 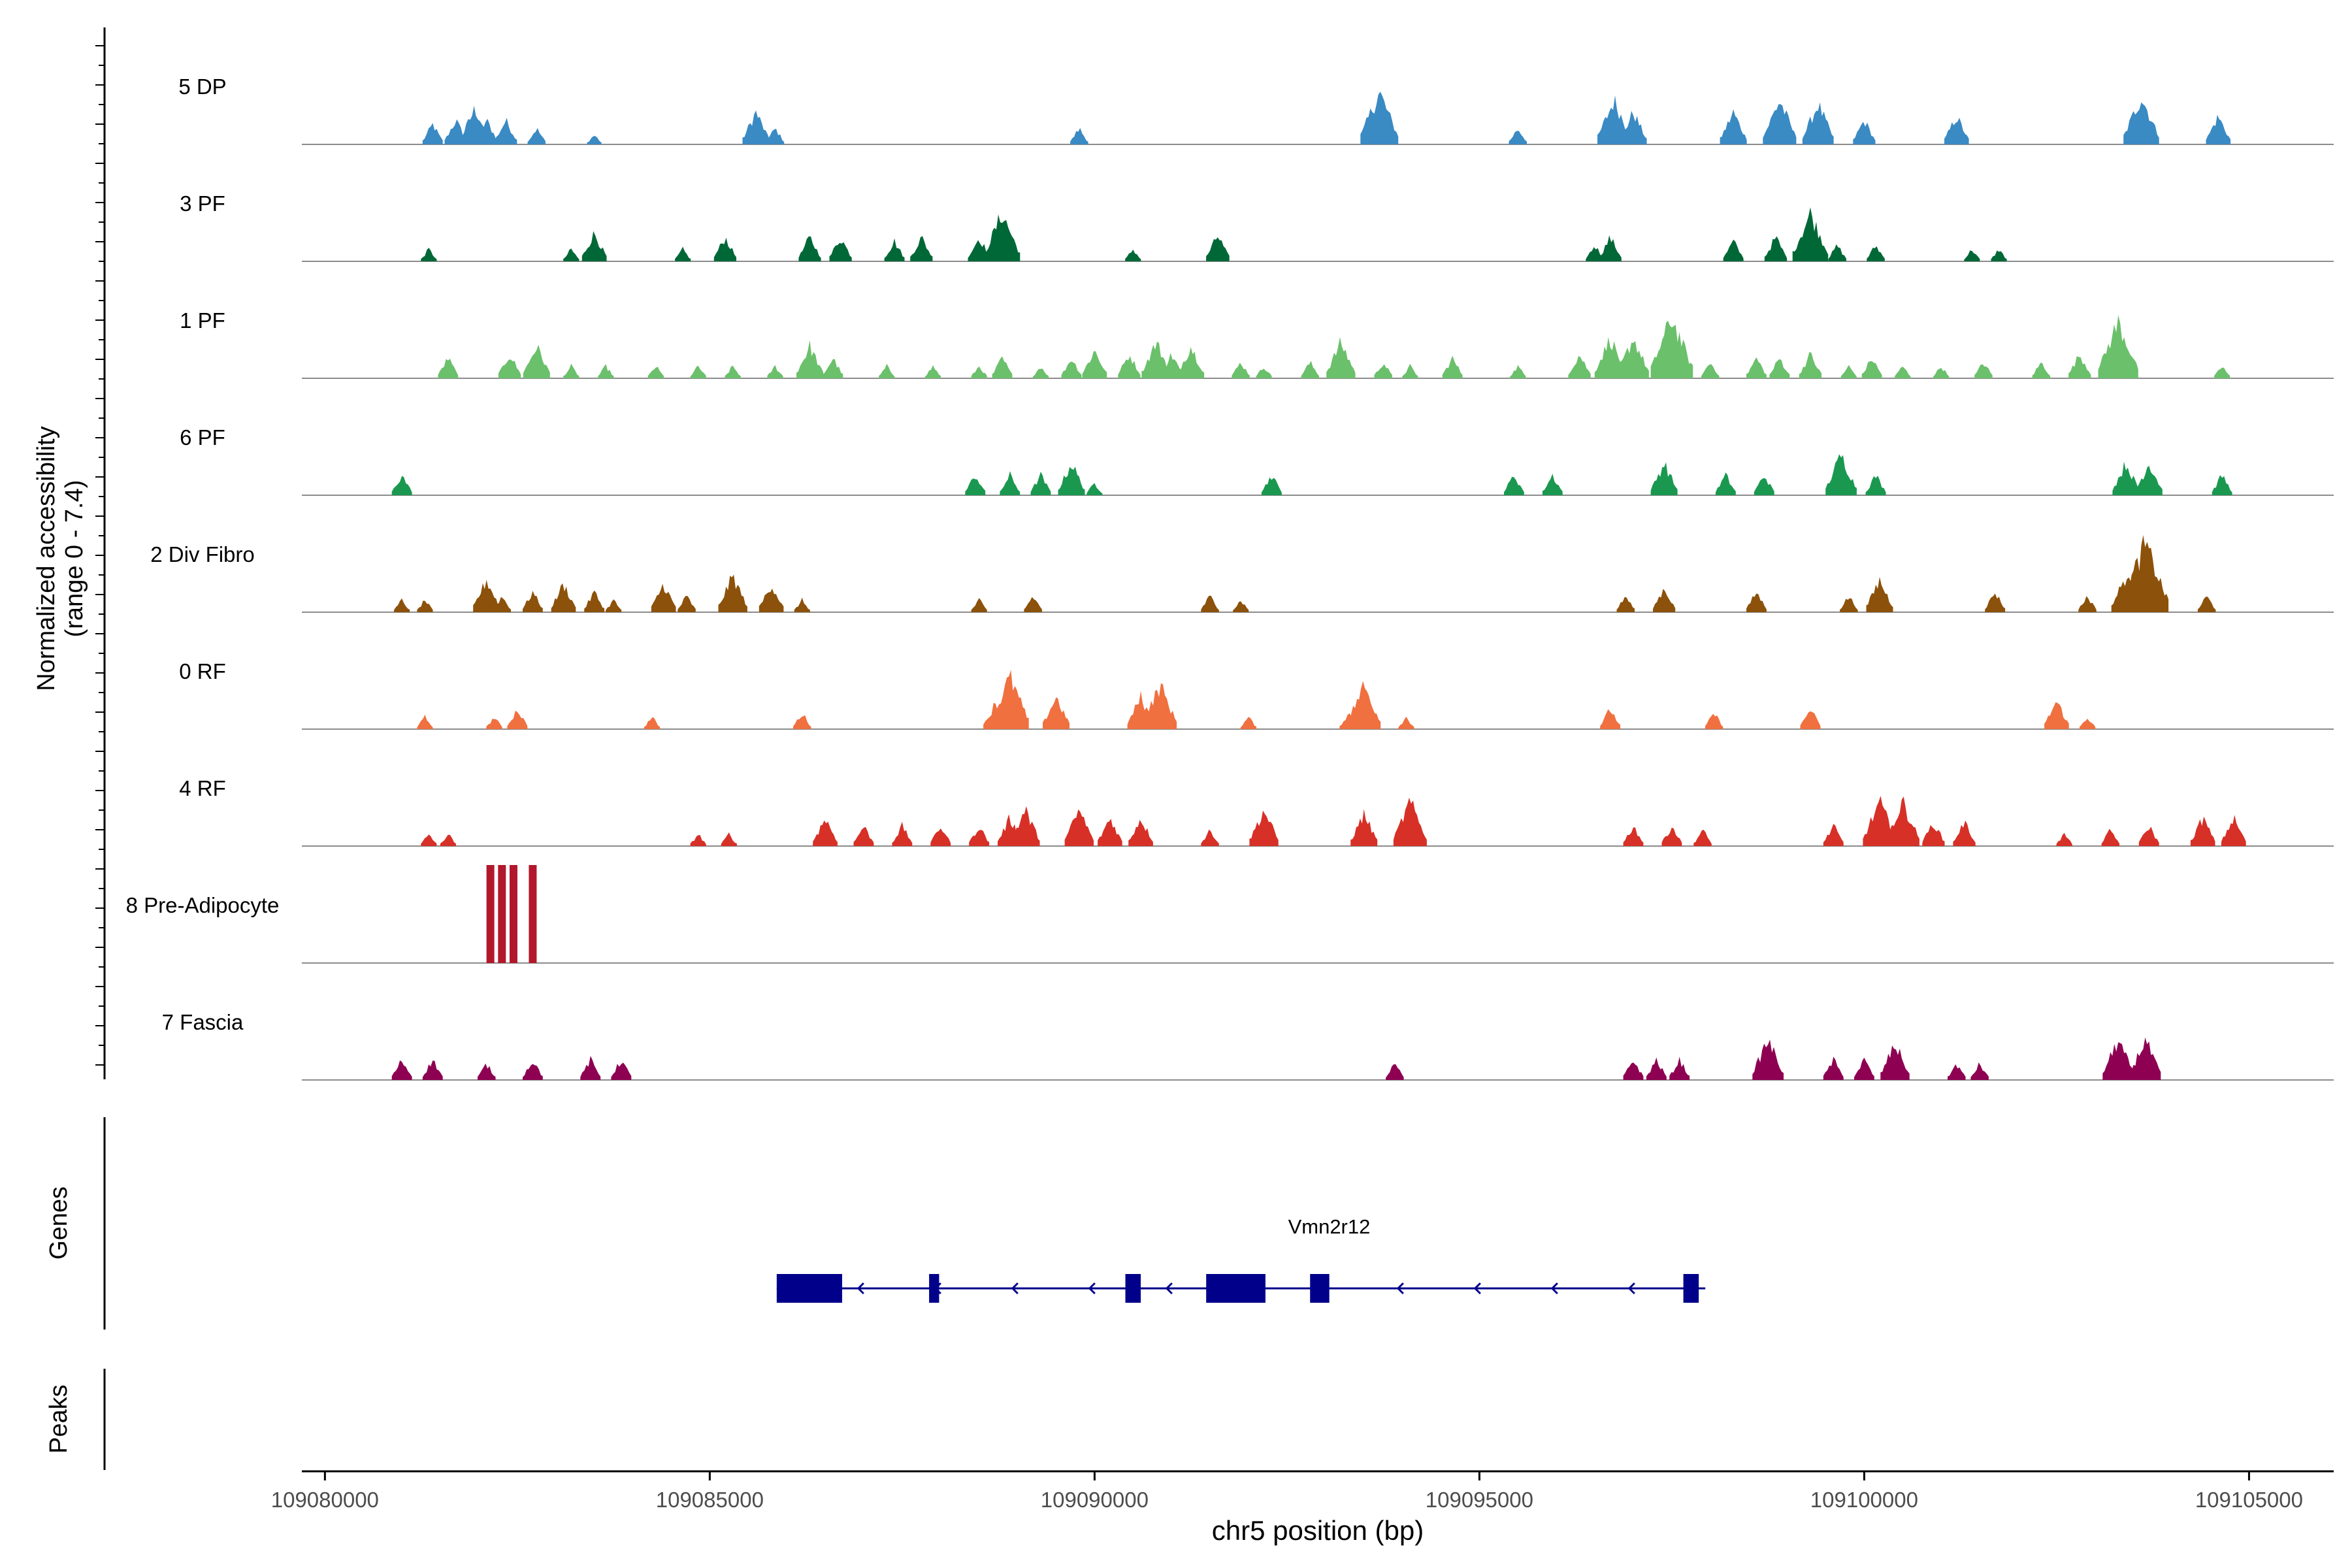 I want to click on x-tick-label: 109085000, so click(x=710, y=1500).